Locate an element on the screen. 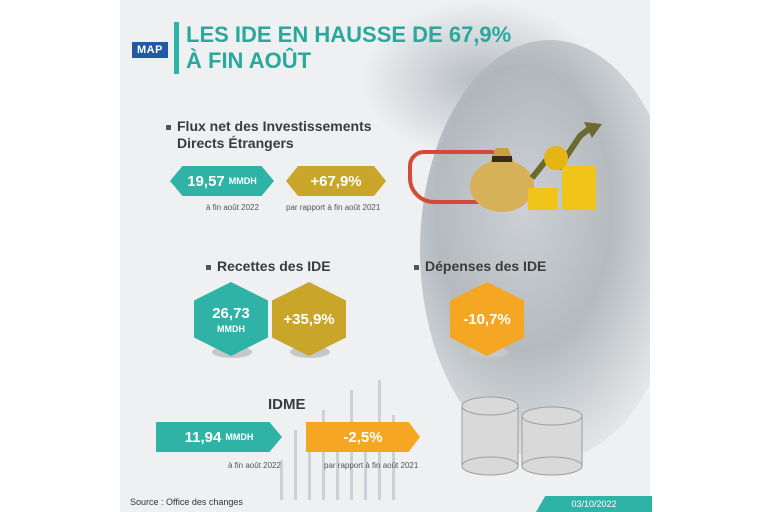 This screenshot has height=512, width=760. flux-value-badge: 19,57 MMDH is located at coordinates (222, 181).